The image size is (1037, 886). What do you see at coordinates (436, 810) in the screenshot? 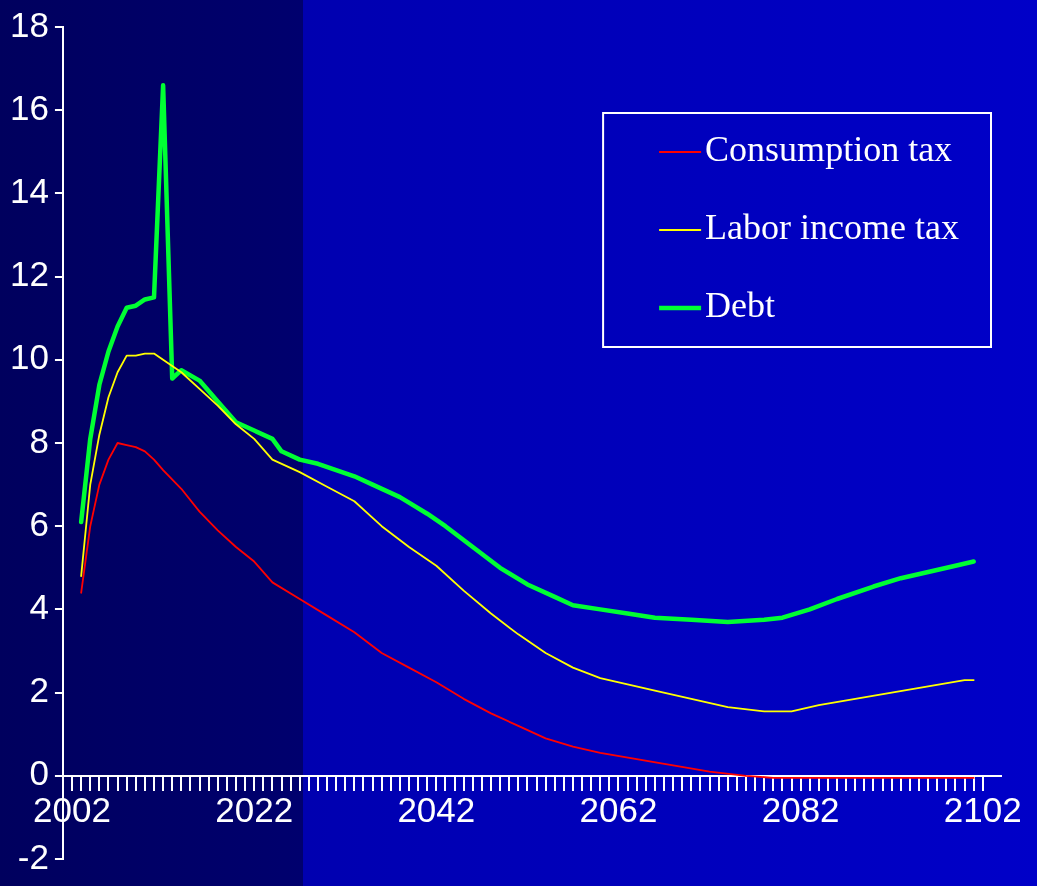
I see `x-tick-label: 2042` at bounding box center [436, 810].